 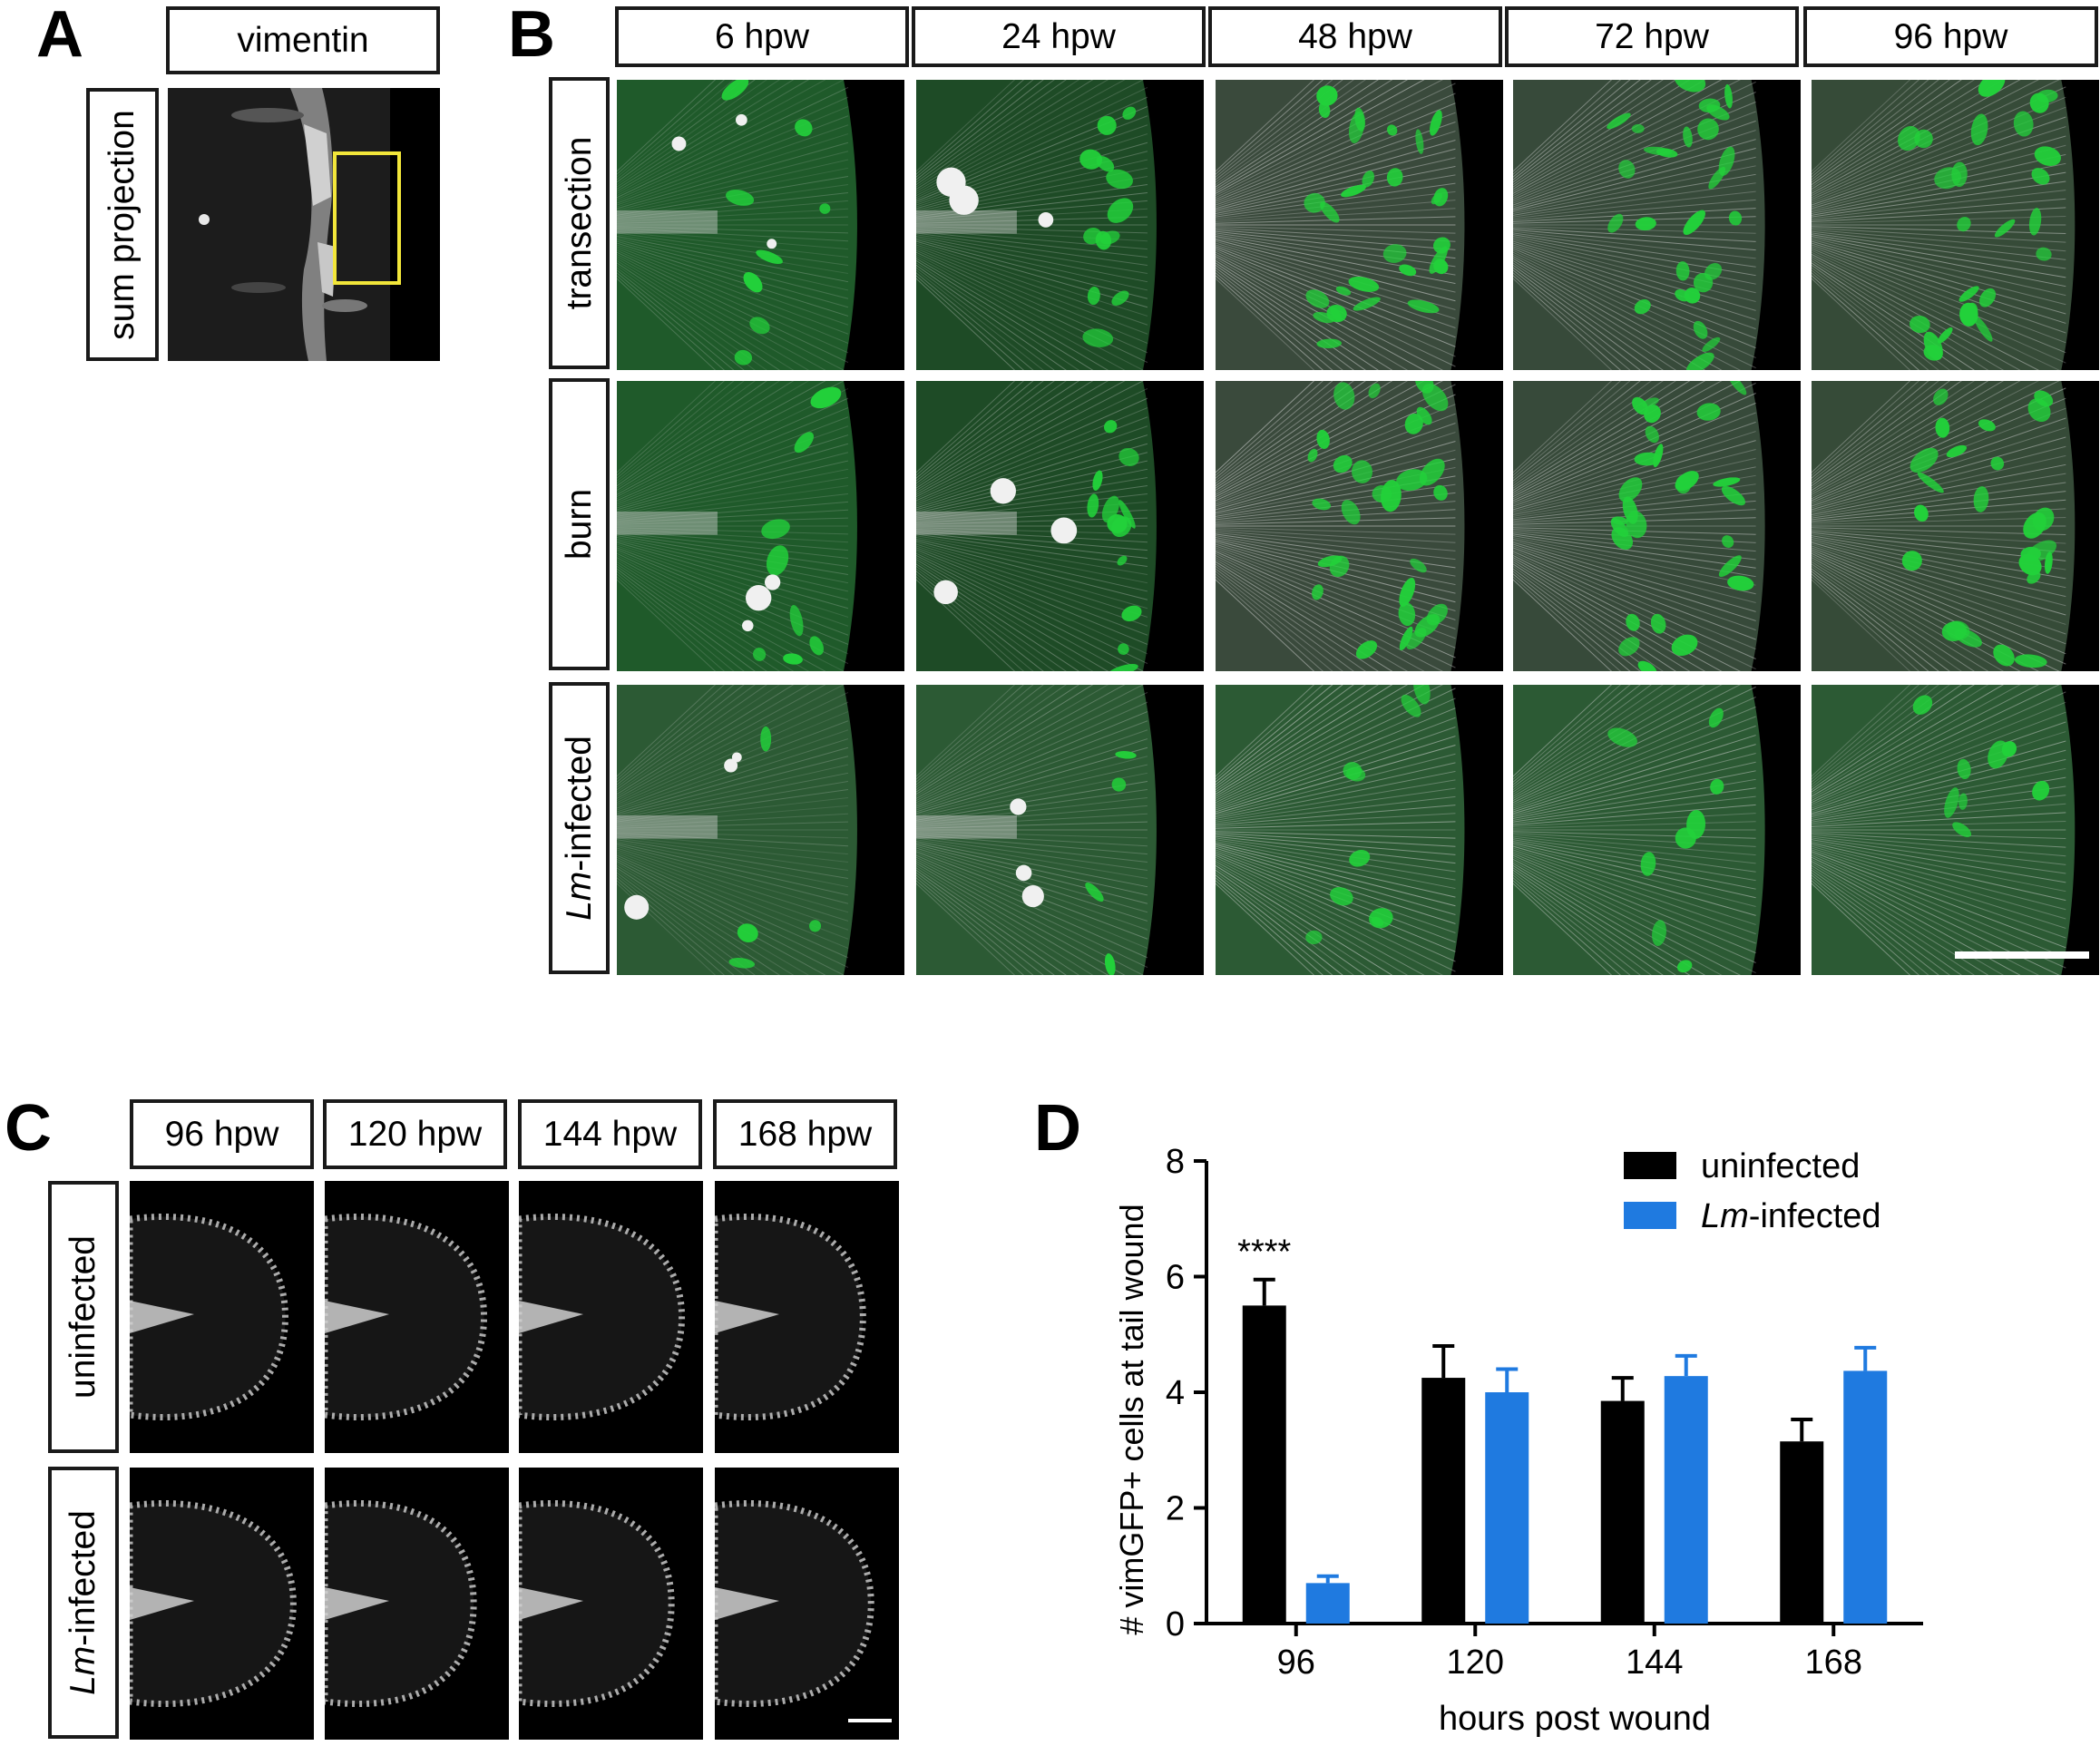 What do you see at coordinates (2022, 955) in the screenshot?
I see `panel-b-scale-bar` at bounding box center [2022, 955].